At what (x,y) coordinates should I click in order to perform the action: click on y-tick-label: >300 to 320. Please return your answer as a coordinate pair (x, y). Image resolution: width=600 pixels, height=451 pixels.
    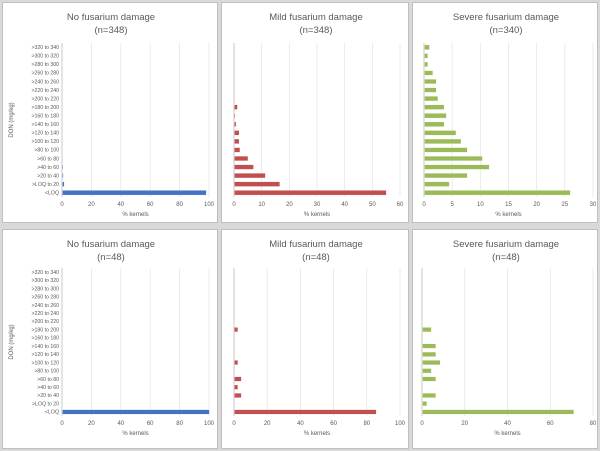
    Looking at the image, I should click on (45, 57).